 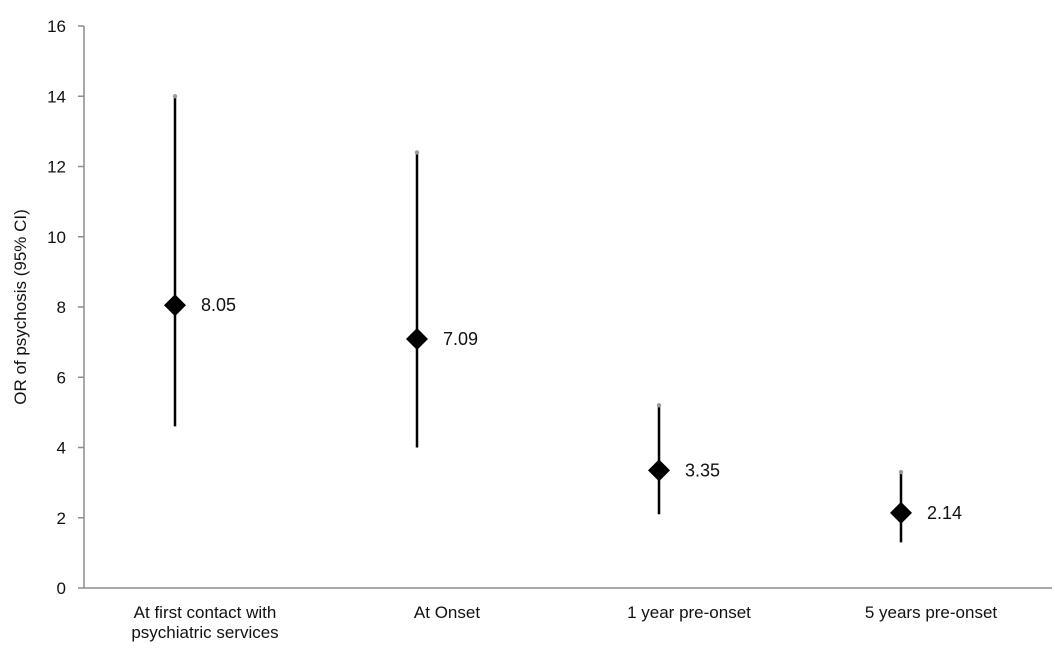 I want to click on y-axis-ticks: 0 2 4 6 8 10 12 14 16, so click(x=65, y=307).